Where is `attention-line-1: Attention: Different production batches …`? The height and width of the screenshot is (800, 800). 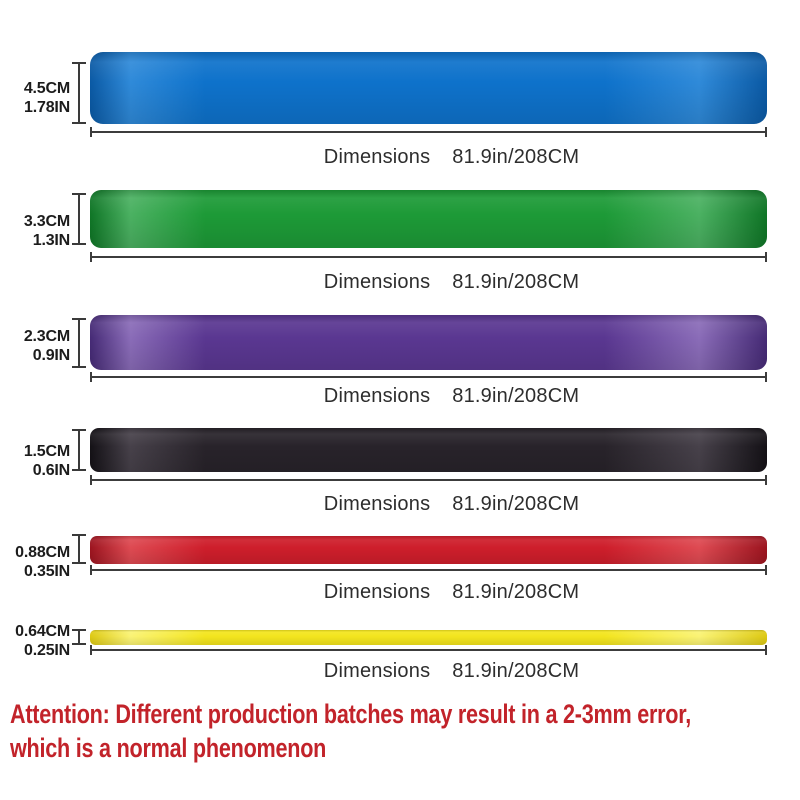
attention-line-1: Attention: Different production batches … is located at coordinates (350, 714).